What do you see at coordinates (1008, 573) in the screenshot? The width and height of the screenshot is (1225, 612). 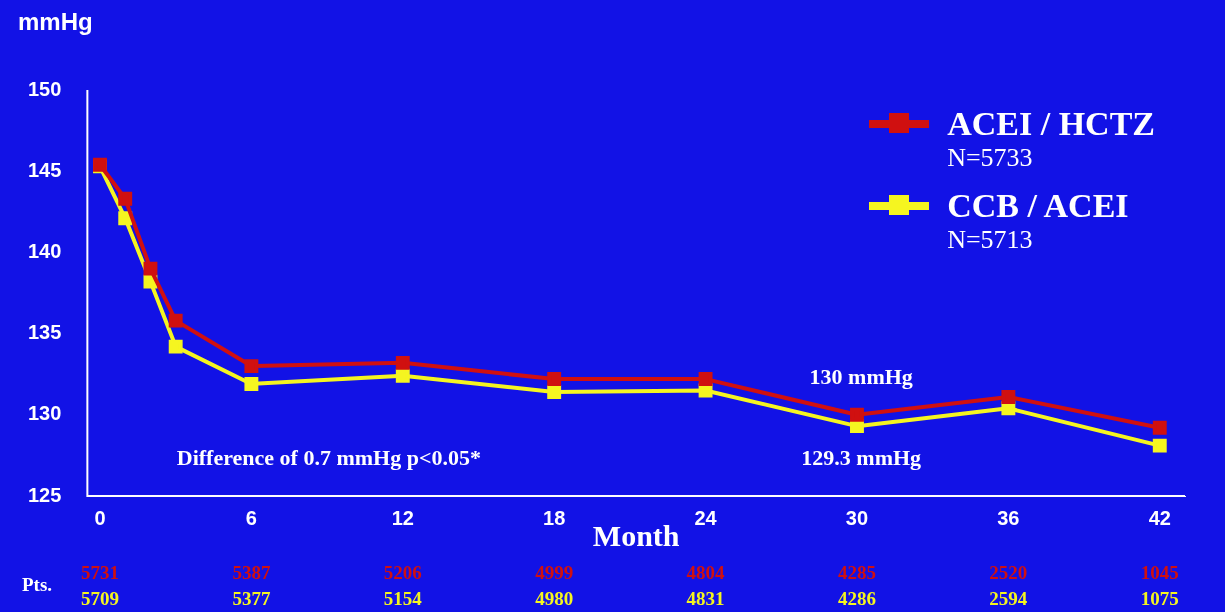 I see `text: 2520` at bounding box center [1008, 573].